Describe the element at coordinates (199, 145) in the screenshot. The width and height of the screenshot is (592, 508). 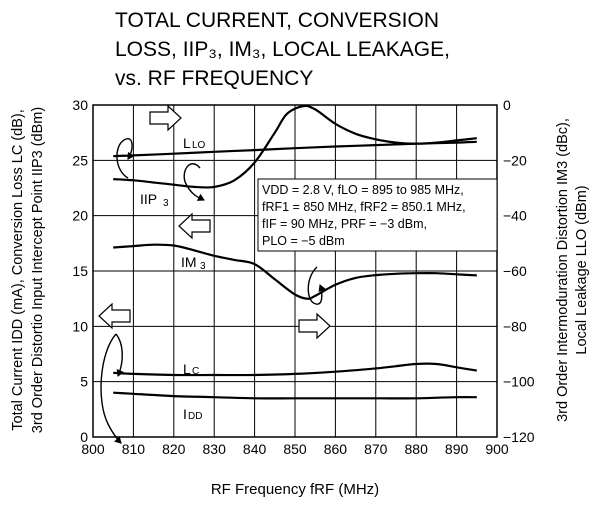
I see `label-llo-sub: LO` at that location.